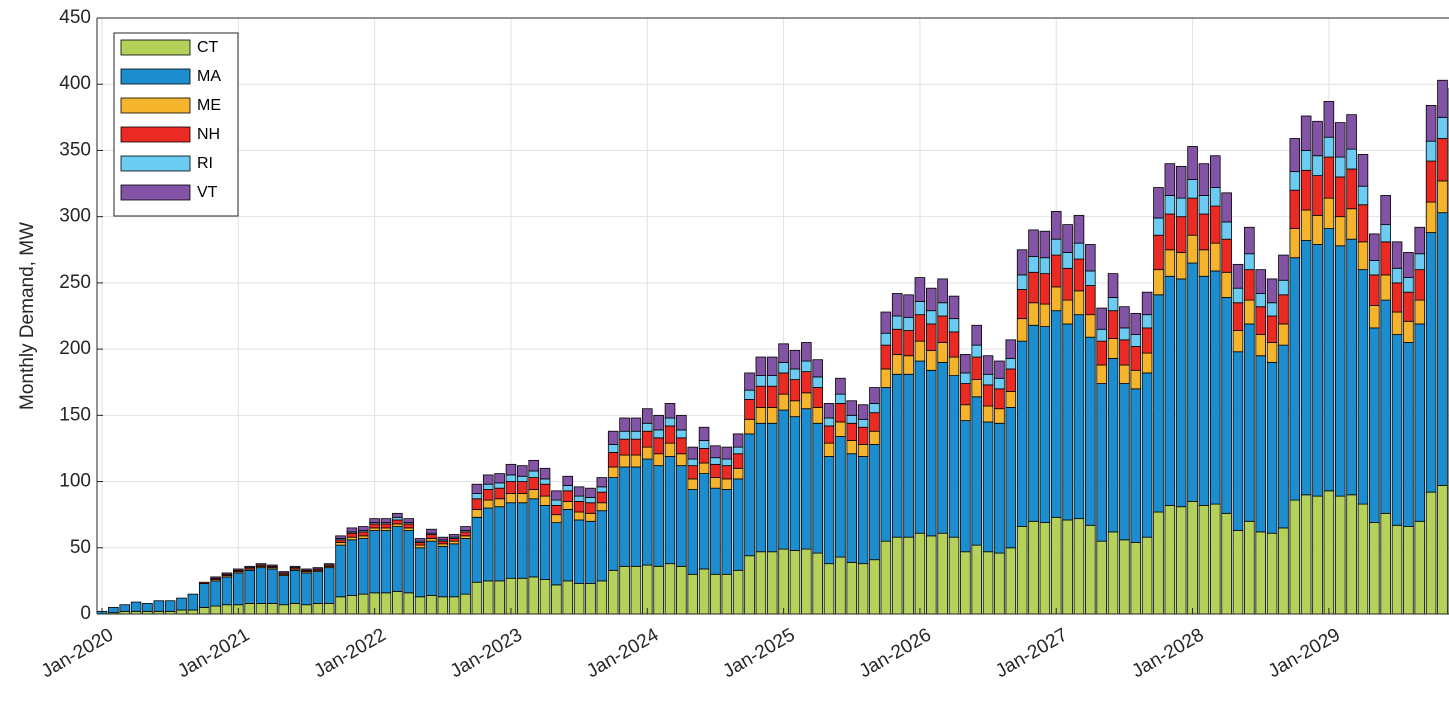 This screenshot has width=1449, height=701. What do you see at coordinates (207, 192) in the screenshot?
I see `legend-label: VT` at bounding box center [207, 192].